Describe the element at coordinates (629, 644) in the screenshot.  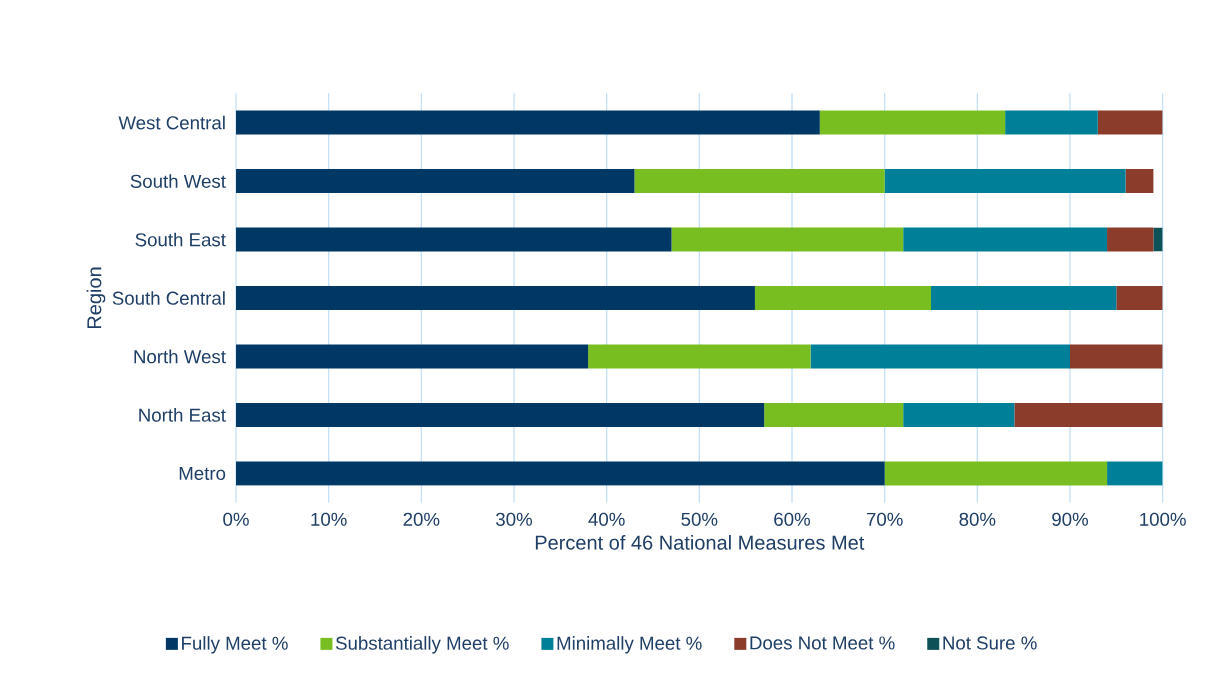
I see `legend-label: Minimally Meet %` at that location.